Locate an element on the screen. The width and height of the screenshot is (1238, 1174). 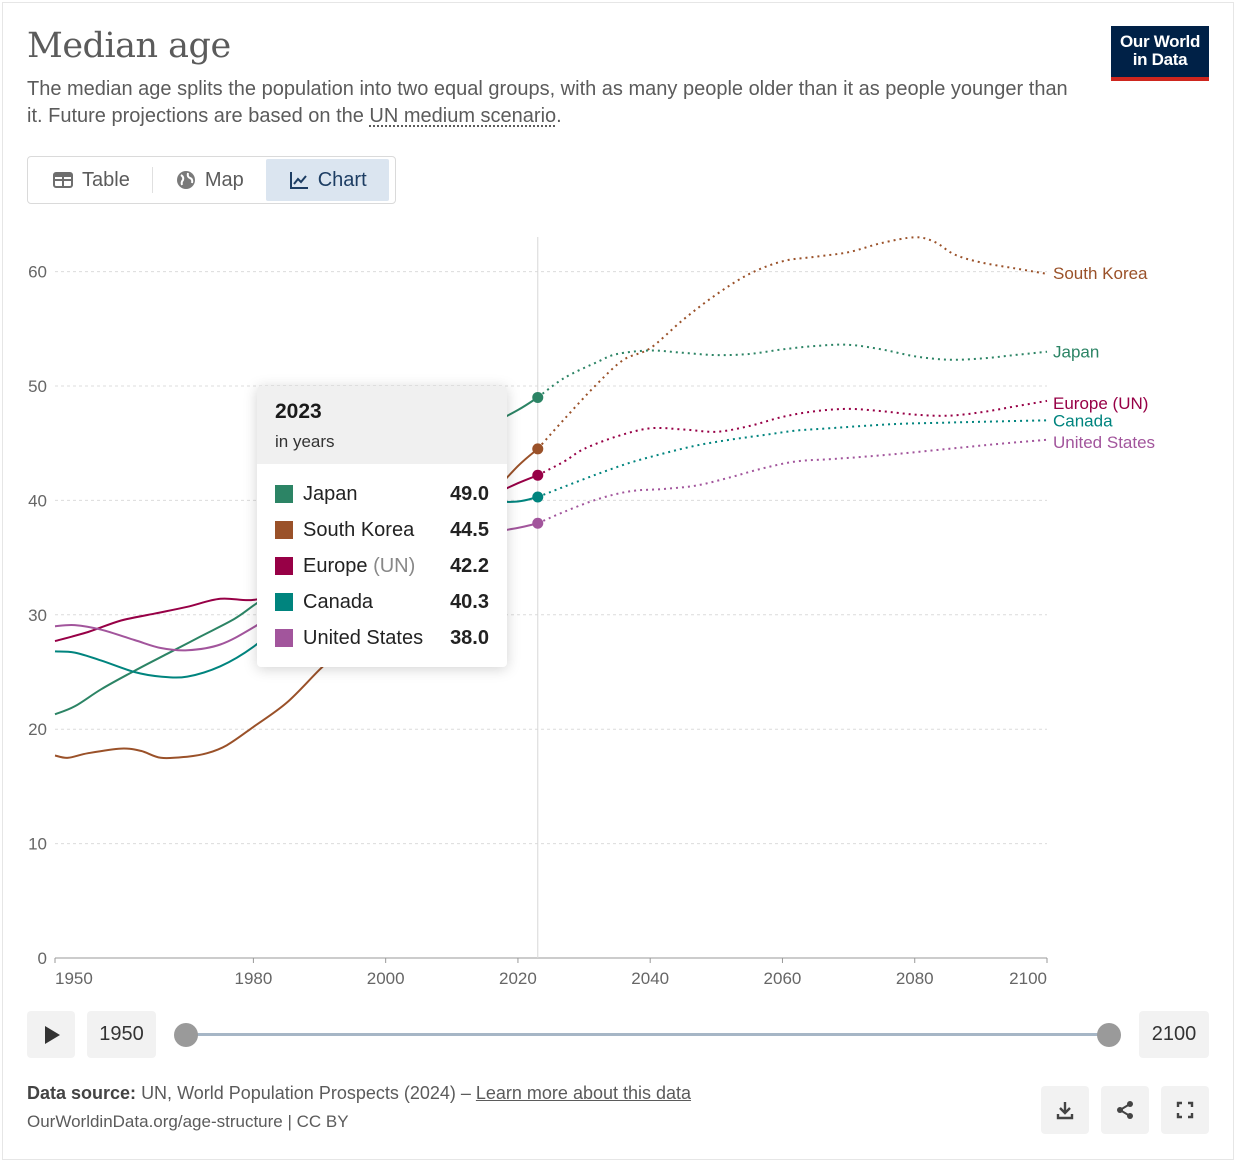
timeline-start-handle is located at coordinates (186, 1035).